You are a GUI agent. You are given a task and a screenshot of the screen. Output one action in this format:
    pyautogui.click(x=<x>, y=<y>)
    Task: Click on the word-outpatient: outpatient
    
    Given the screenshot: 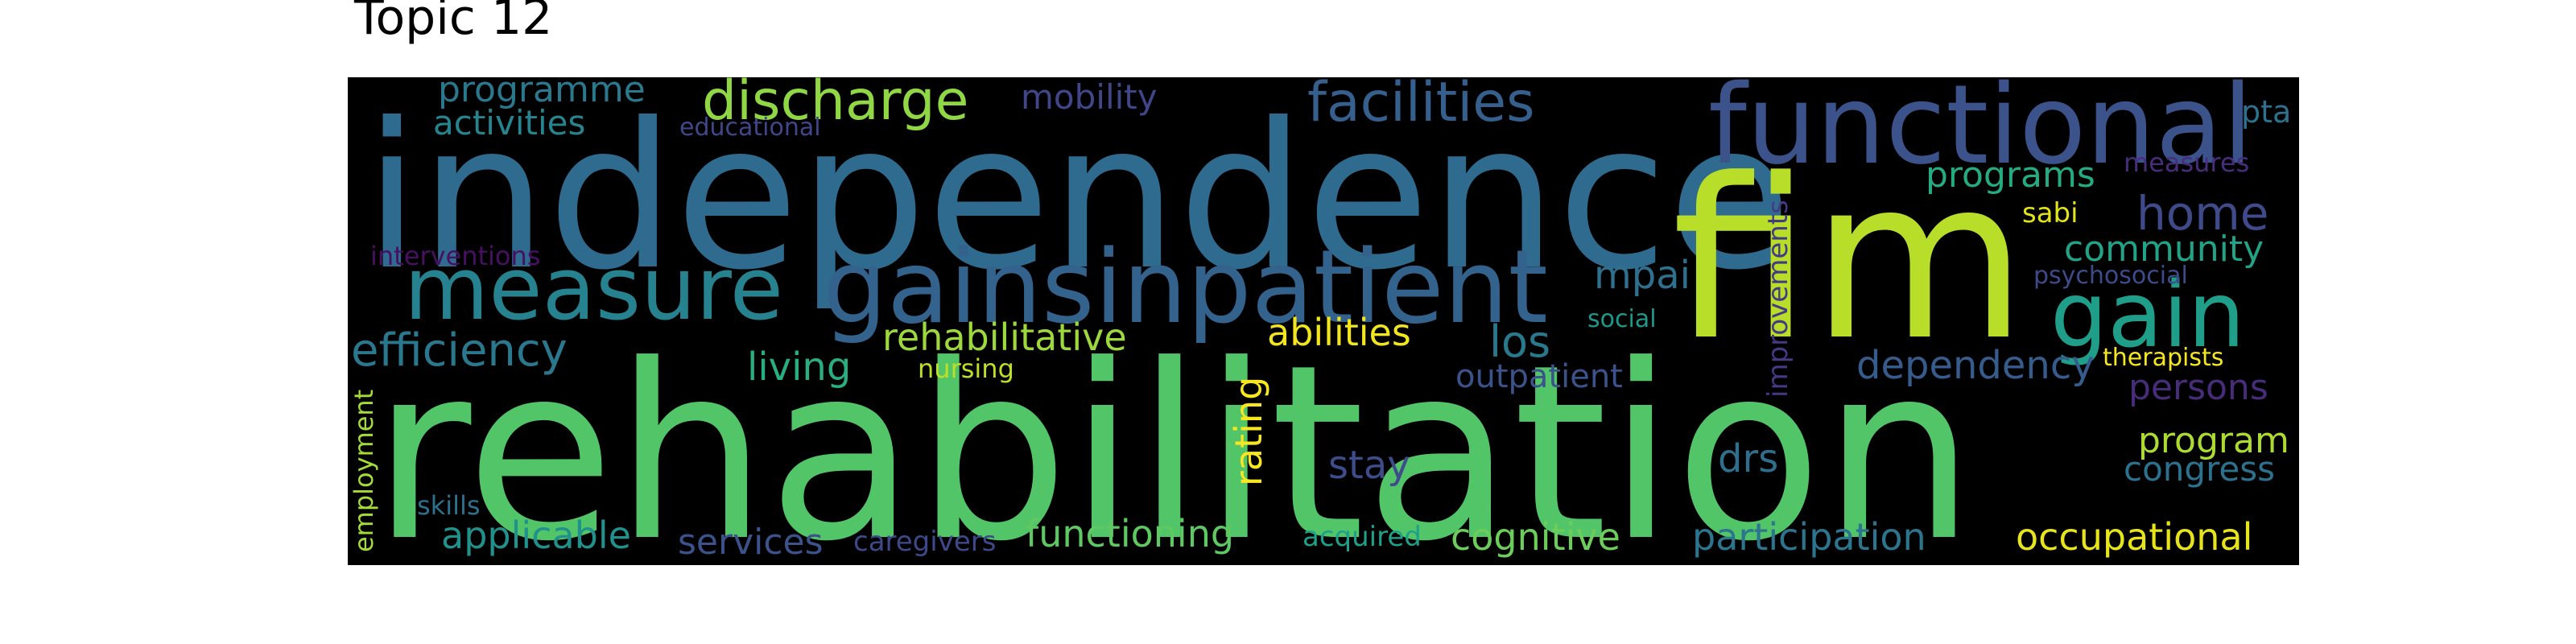 What is the action you would take?
    pyautogui.click(x=1539, y=376)
    